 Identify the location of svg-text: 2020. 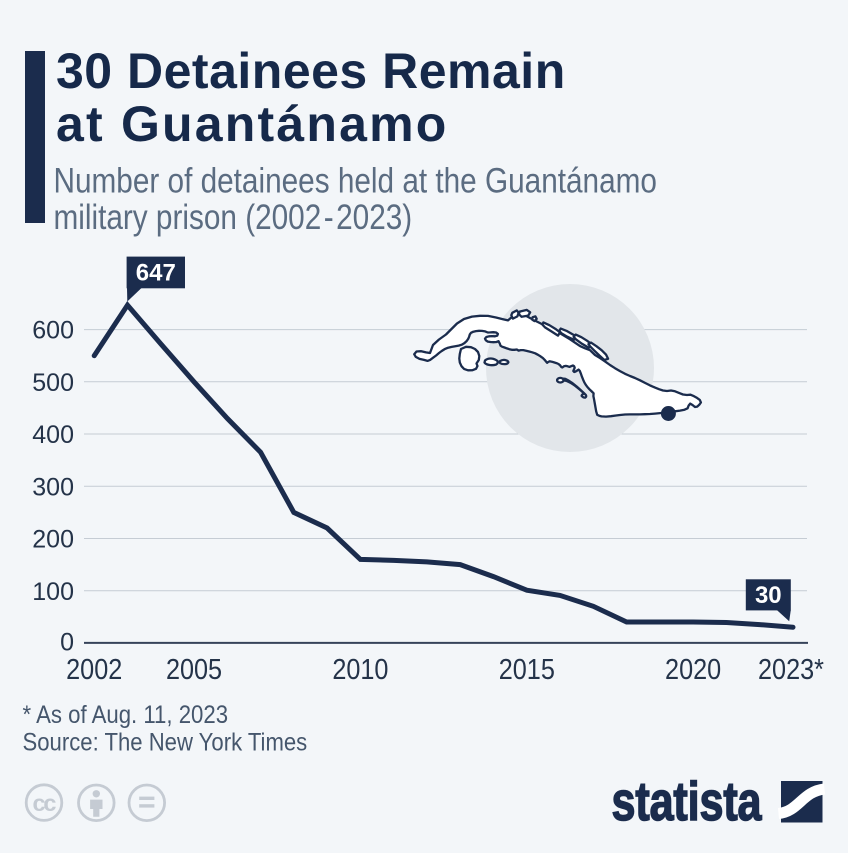
(693, 669).